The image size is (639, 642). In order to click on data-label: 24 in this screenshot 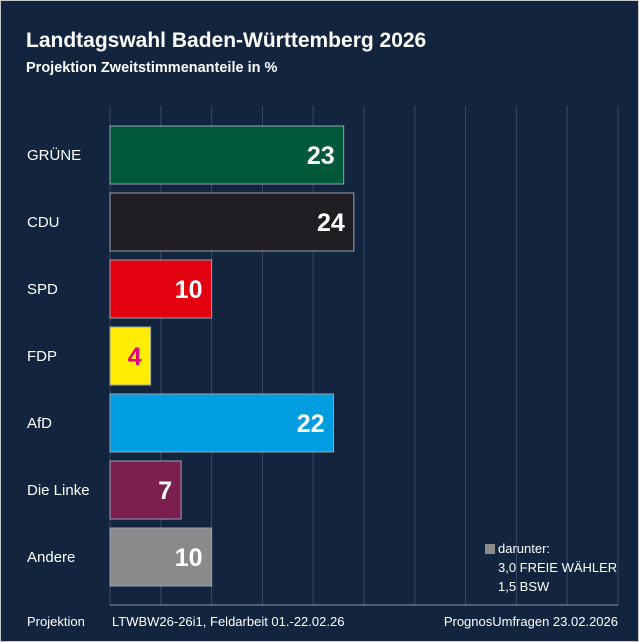, I will do `click(331, 223)`.